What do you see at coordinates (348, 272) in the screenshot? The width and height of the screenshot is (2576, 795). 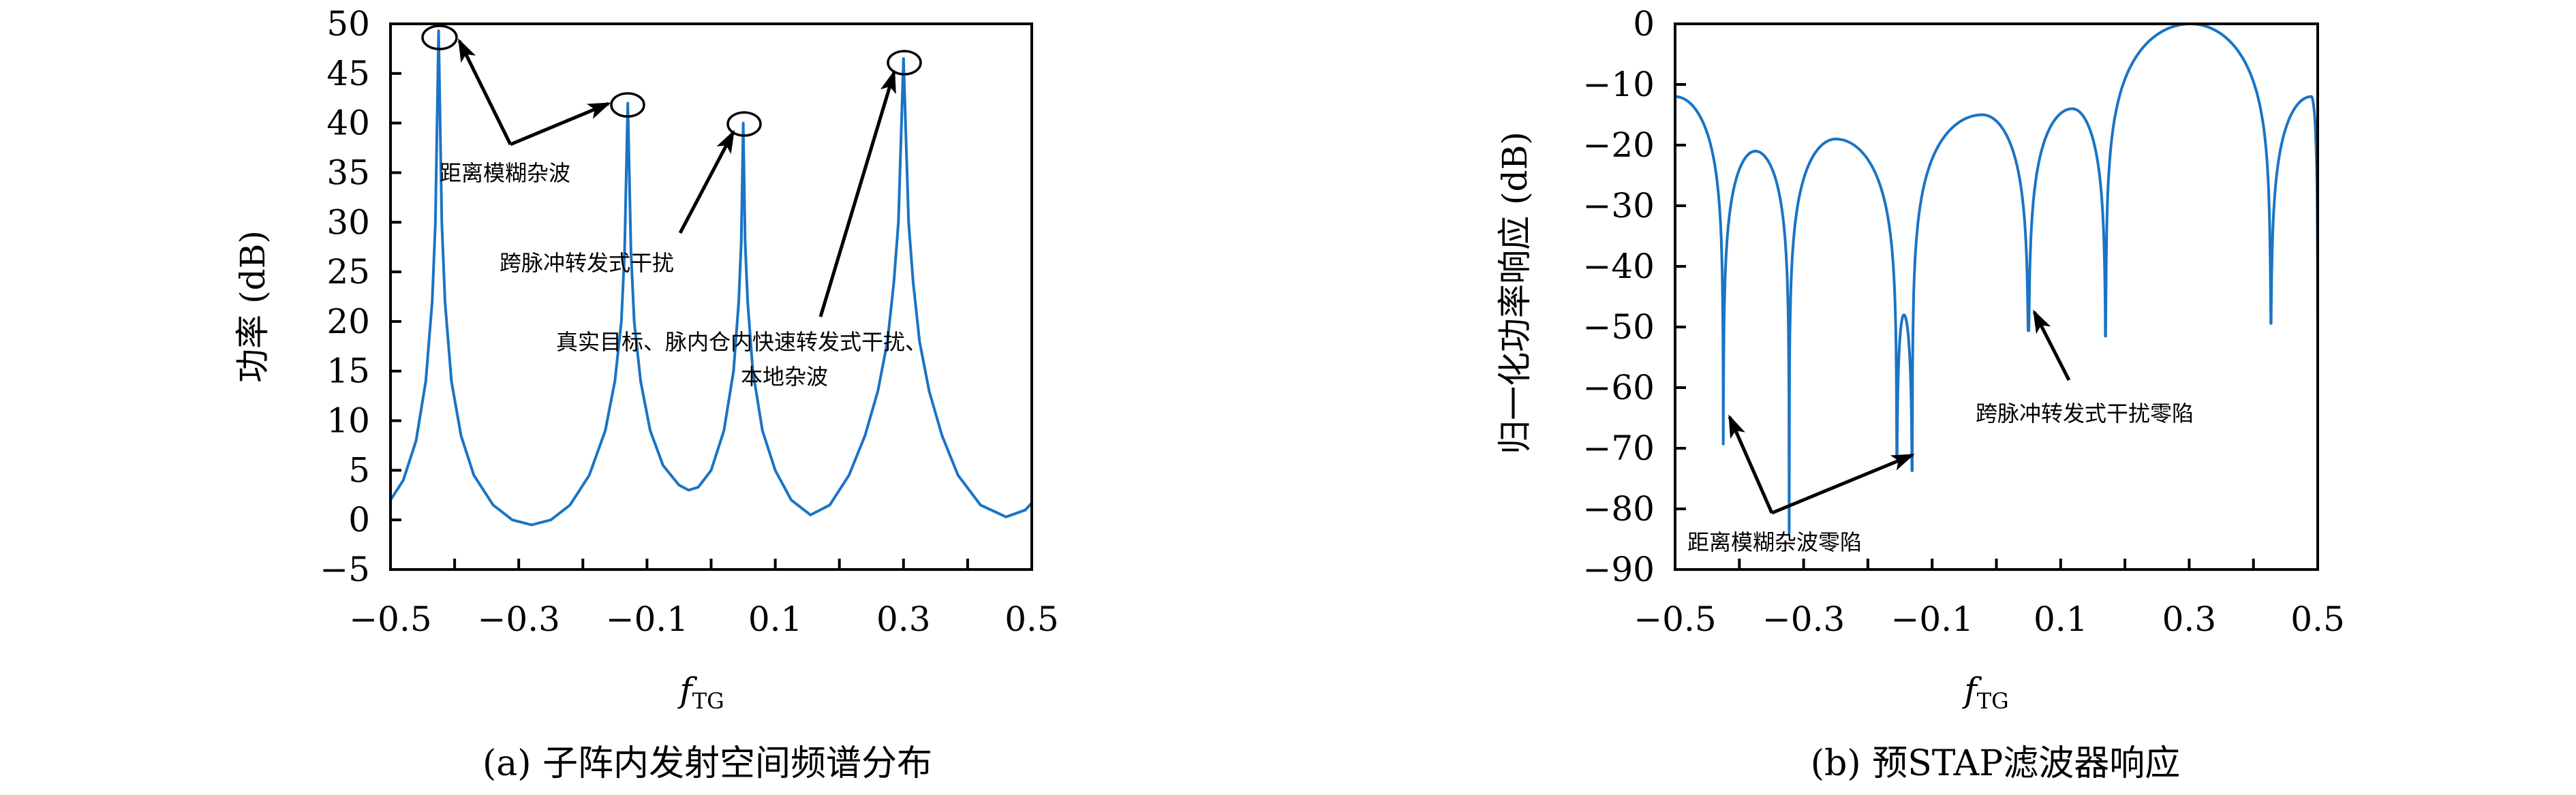 I see `y-tick-label: 25` at bounding box center [348, 272].